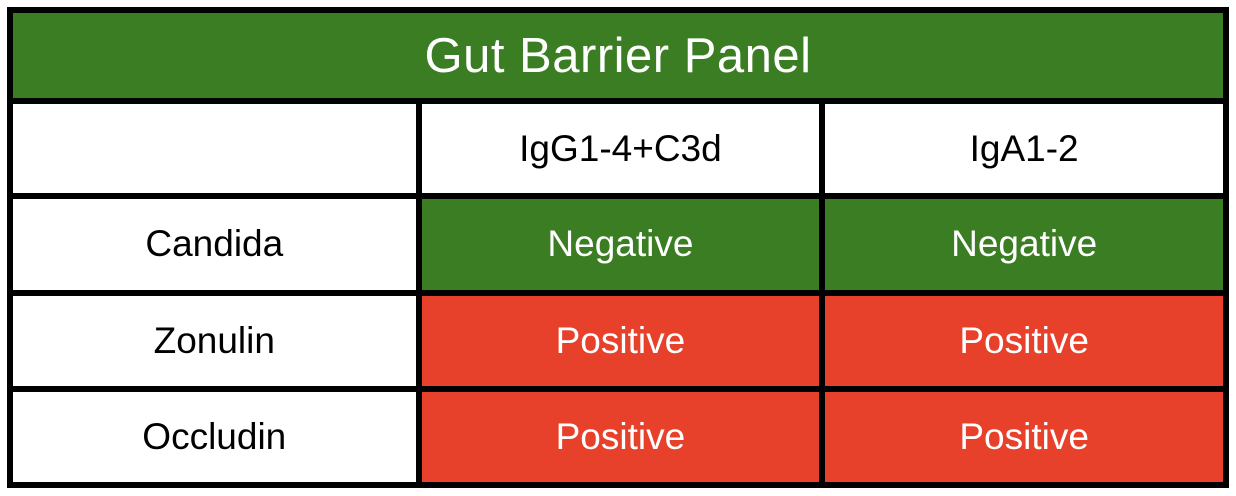 The height and width of the screenshot is (496, 1236). I want to click on result-cell-zonulin-igg: Positive, so click(620, 340).